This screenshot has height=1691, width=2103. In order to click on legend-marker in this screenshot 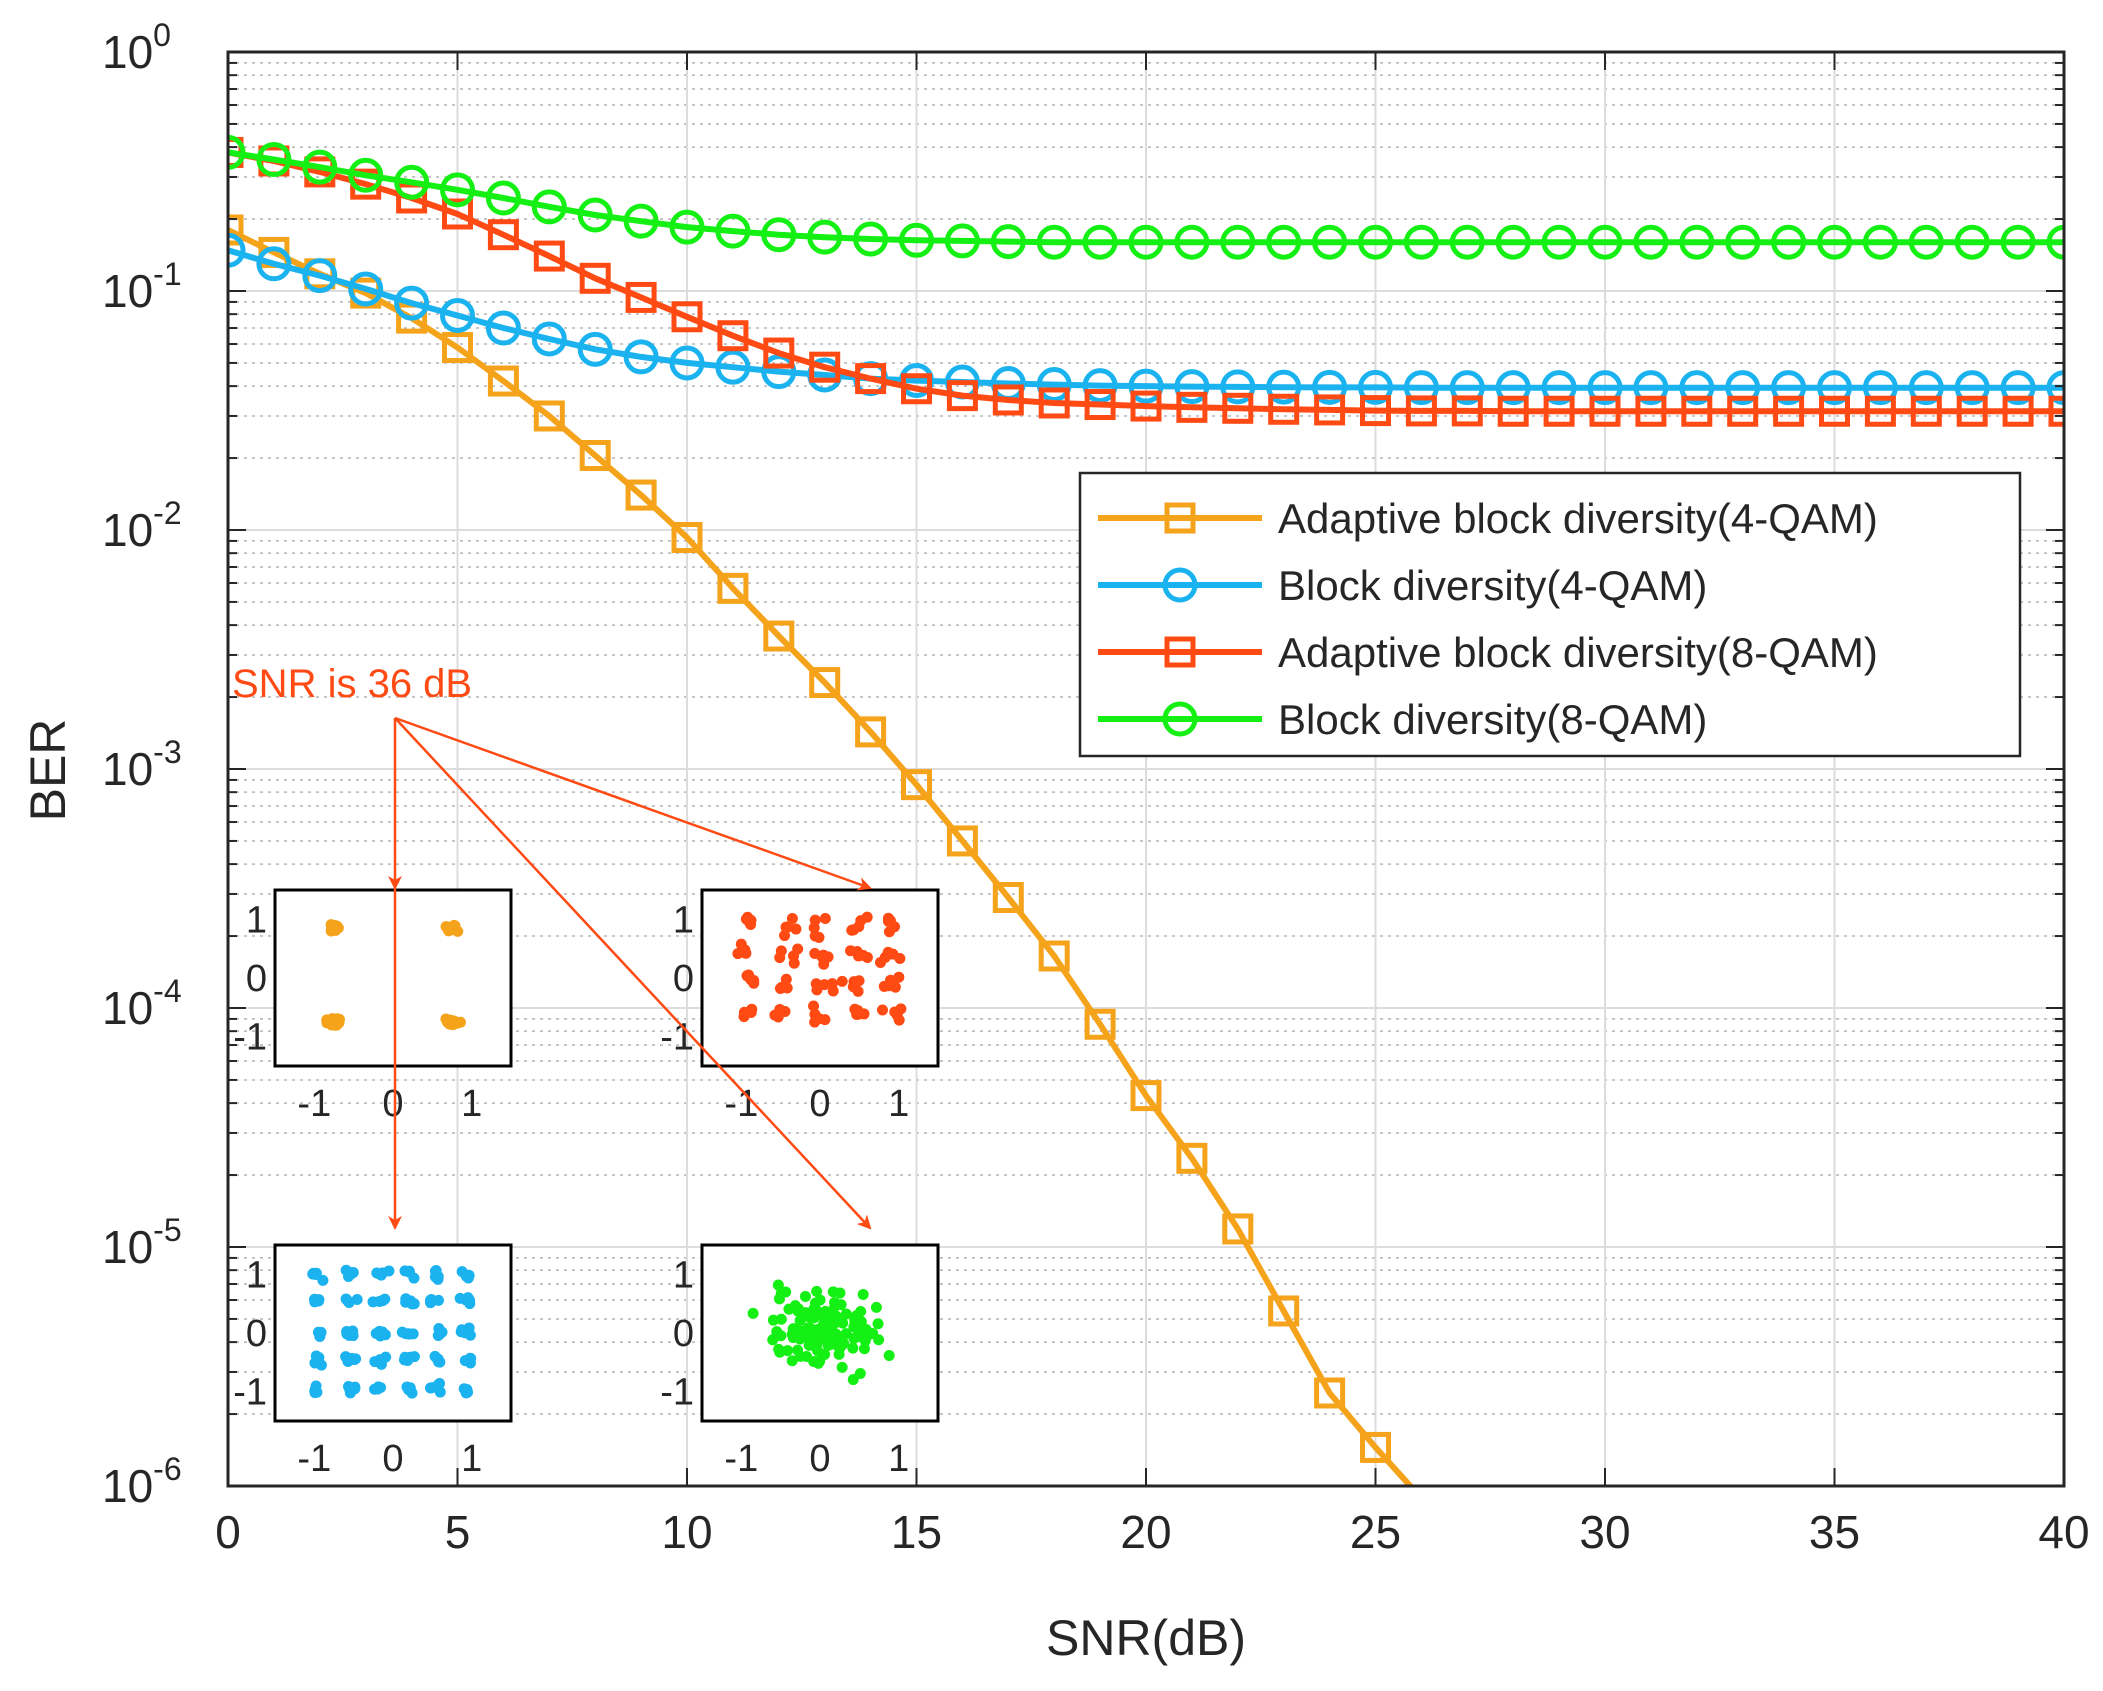, I will do `click(1180, 652)`.